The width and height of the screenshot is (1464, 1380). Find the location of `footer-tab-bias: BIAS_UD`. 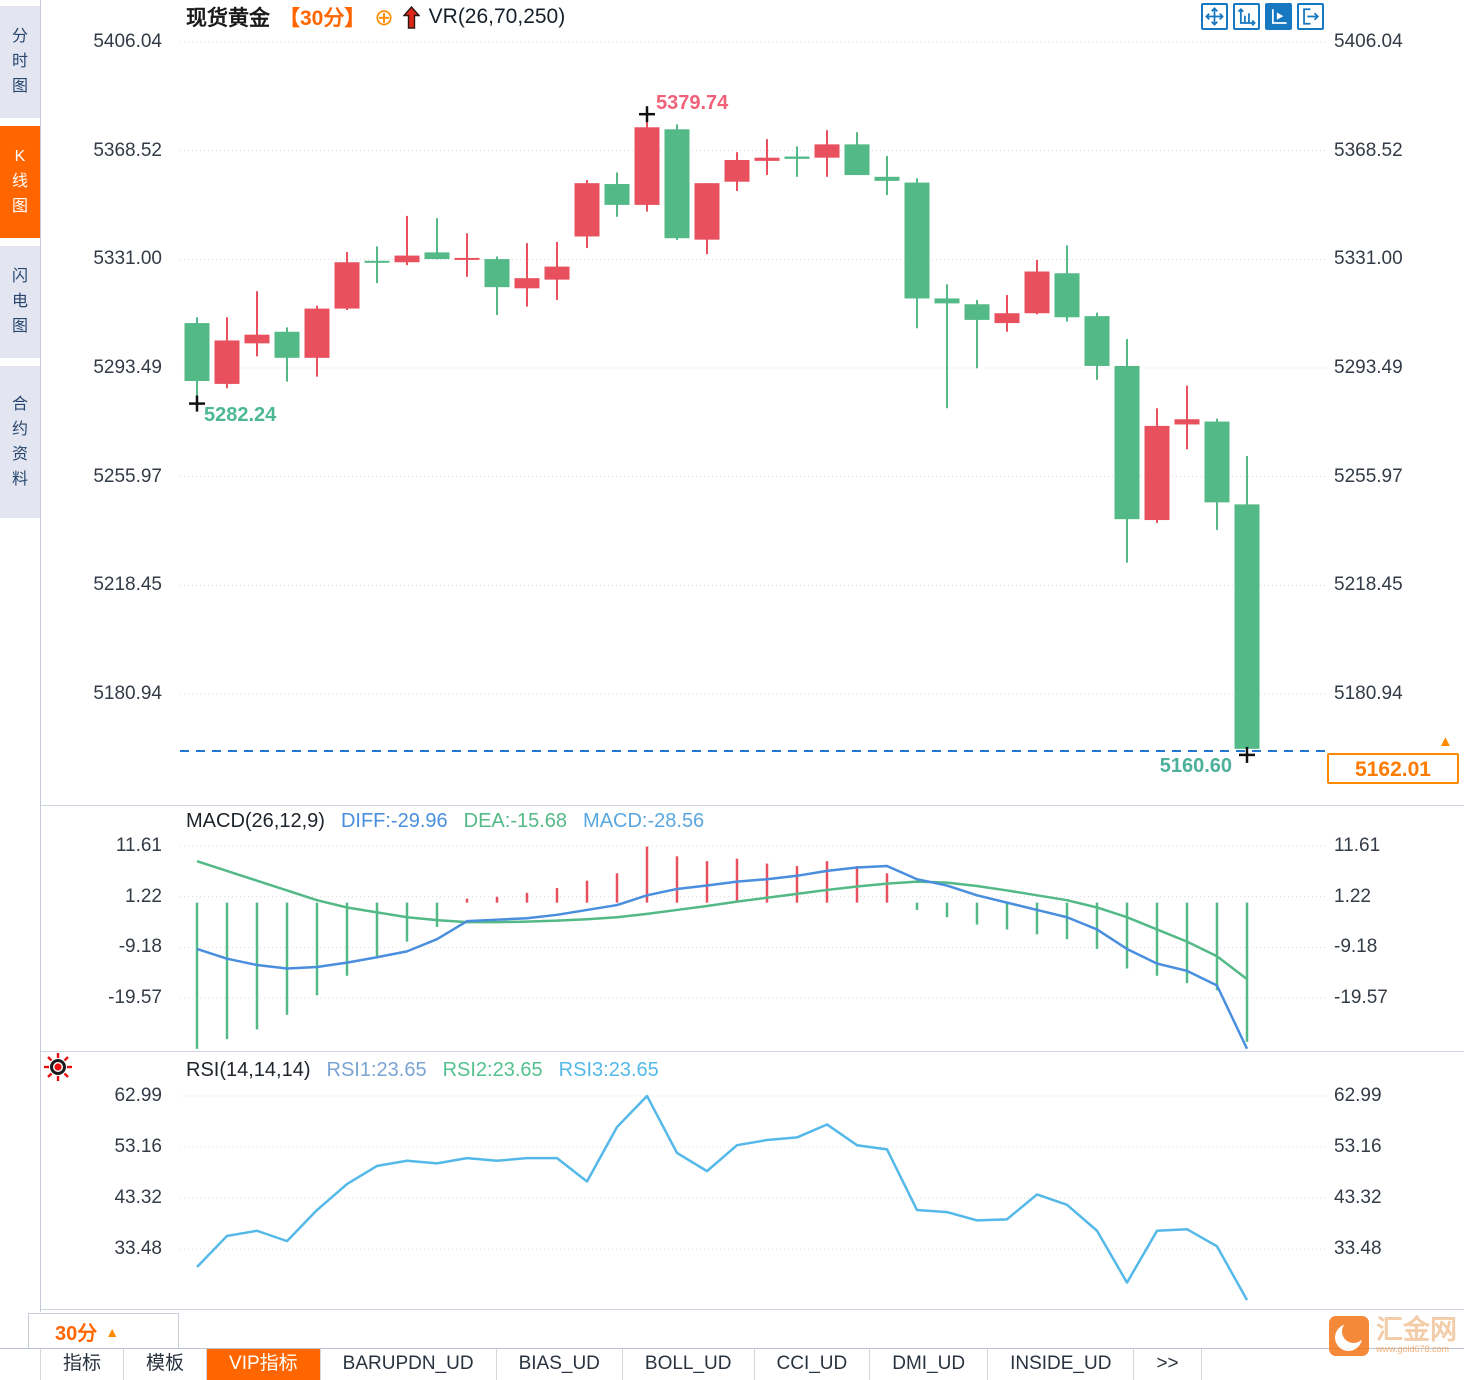

footer-tab-bias: BIAS_UD is located at coordinates (560, 1364).